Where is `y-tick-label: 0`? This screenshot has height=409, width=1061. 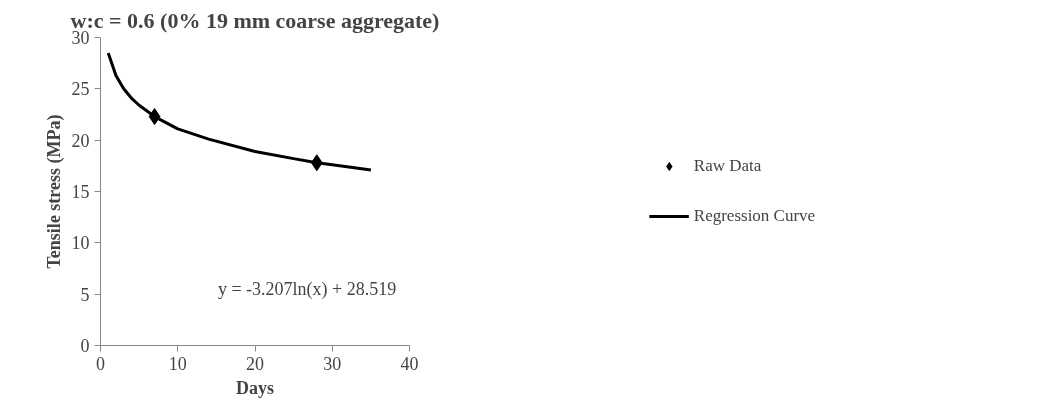 y-tick-label: 0 is located at coordinates (85, 346).